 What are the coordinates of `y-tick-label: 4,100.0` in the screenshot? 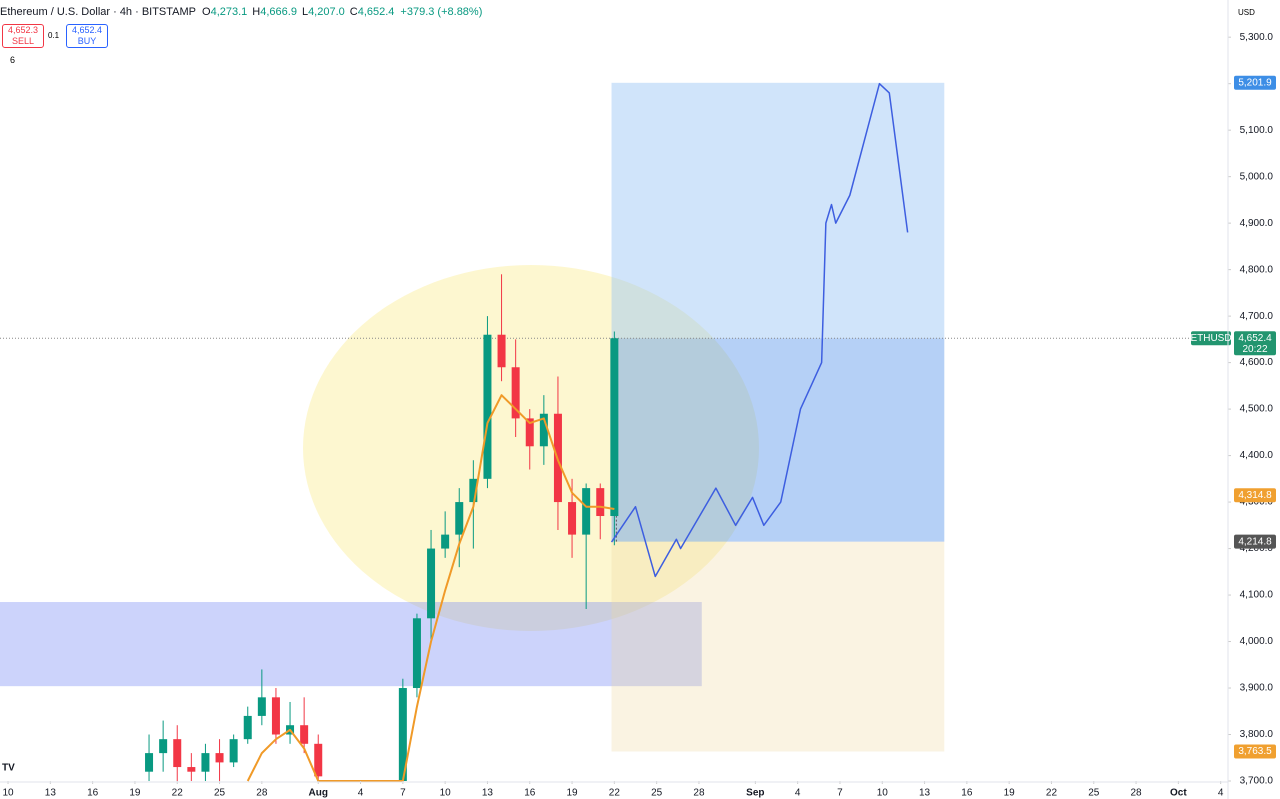 It's located at (1257, 595).